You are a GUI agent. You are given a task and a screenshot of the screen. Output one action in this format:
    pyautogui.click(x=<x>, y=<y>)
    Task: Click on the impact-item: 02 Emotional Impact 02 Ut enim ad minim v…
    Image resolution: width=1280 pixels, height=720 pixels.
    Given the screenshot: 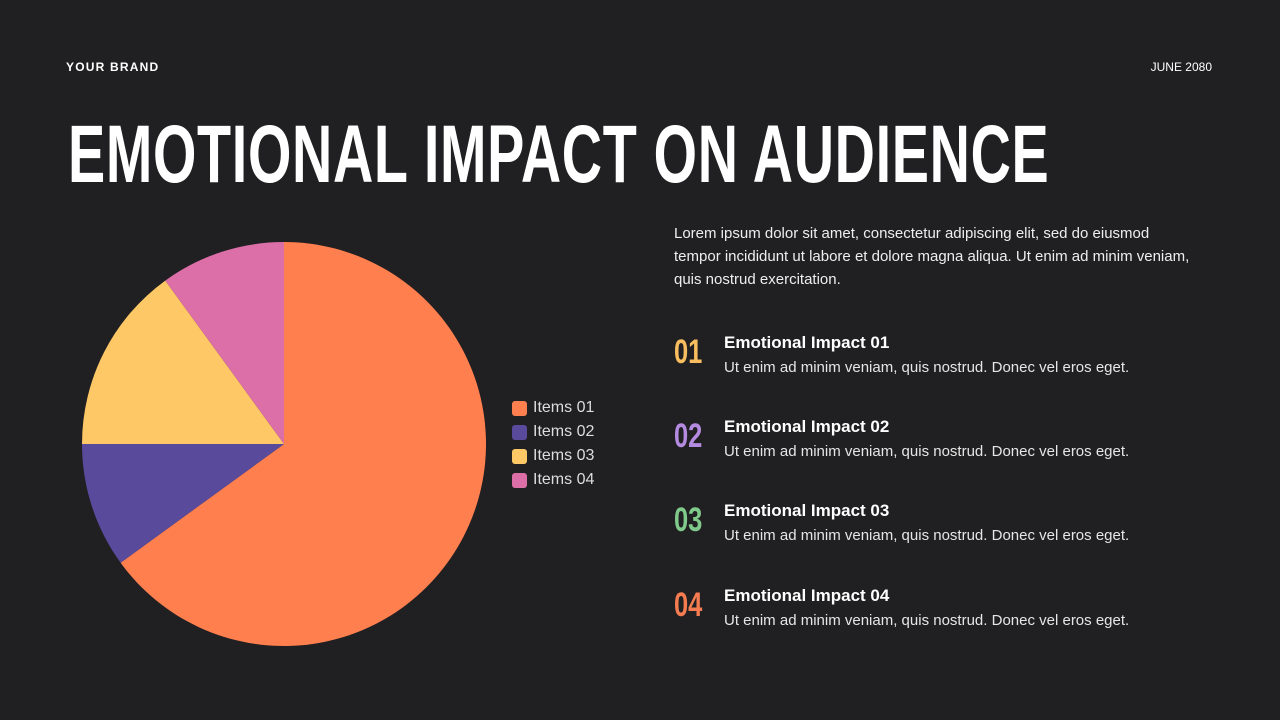 What is the action you would take?
    pyautogui.click(x=901, y=439)
    